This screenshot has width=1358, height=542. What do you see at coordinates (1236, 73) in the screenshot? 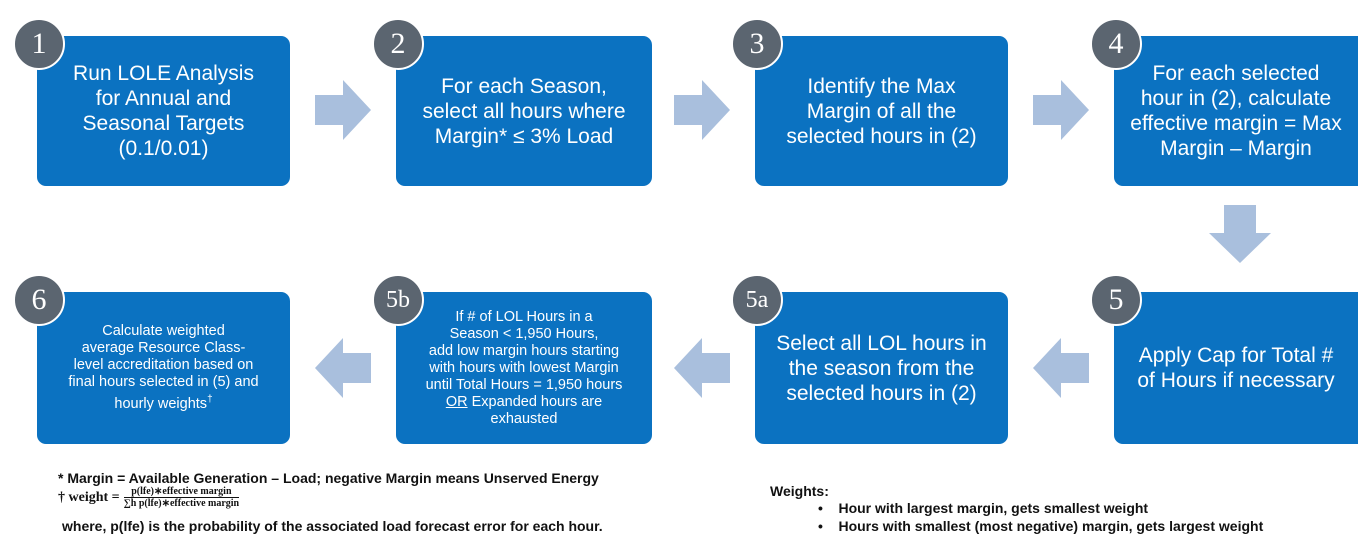
I see `step-text: For each selected` at bounding box center [1236, 73].